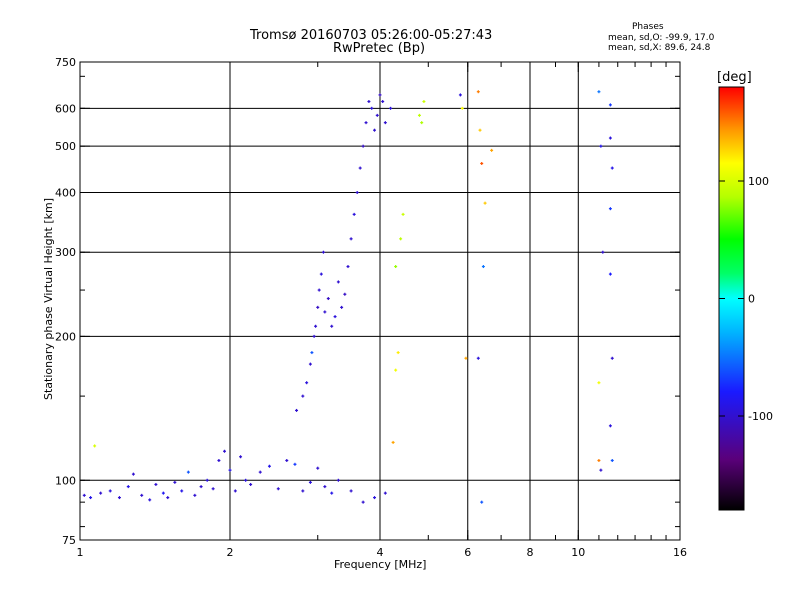 Image resolution: width=800 pixels, height=600 pixels. What do you see at coordinates (680, 552) in the screenshot?
I see `x-tick-label: 16` at bounding box center [680, 552].